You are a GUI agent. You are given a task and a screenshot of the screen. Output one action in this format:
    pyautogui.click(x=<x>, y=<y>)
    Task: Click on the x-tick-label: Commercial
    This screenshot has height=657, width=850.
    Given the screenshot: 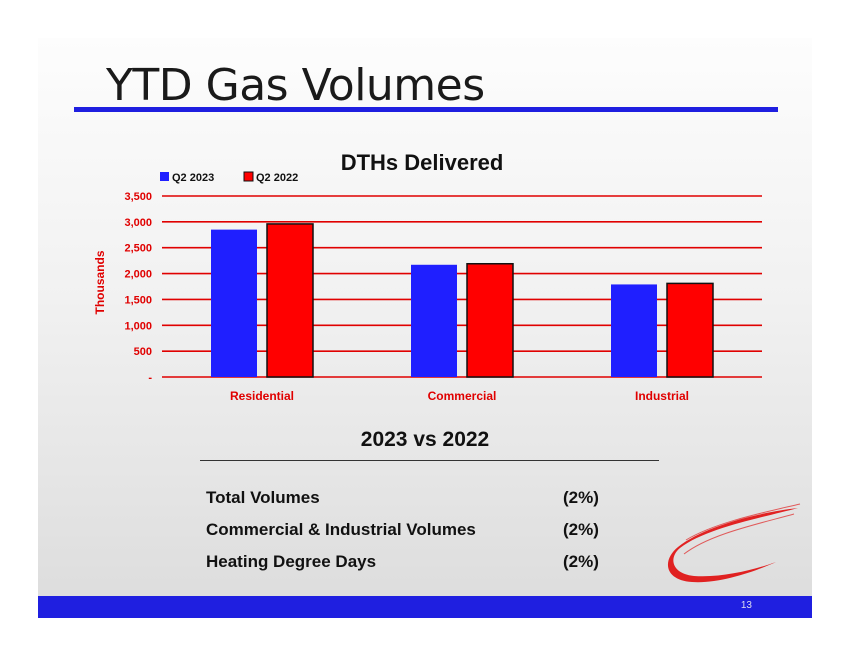 What is the action you would take?
    pyautogui.click(x=462, y=396)
    